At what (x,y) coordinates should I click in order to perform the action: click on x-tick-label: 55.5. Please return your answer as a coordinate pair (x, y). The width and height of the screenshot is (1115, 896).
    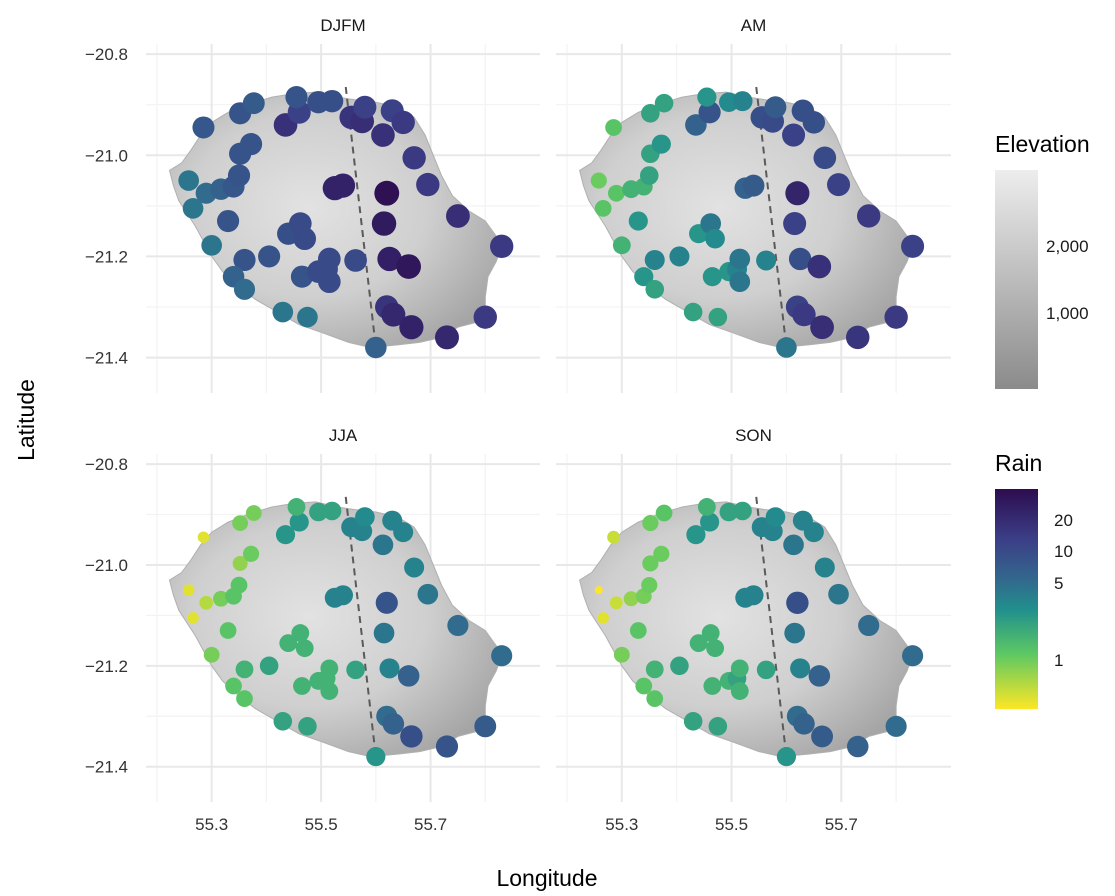
    Looking at the image, I should click on (321, 824).